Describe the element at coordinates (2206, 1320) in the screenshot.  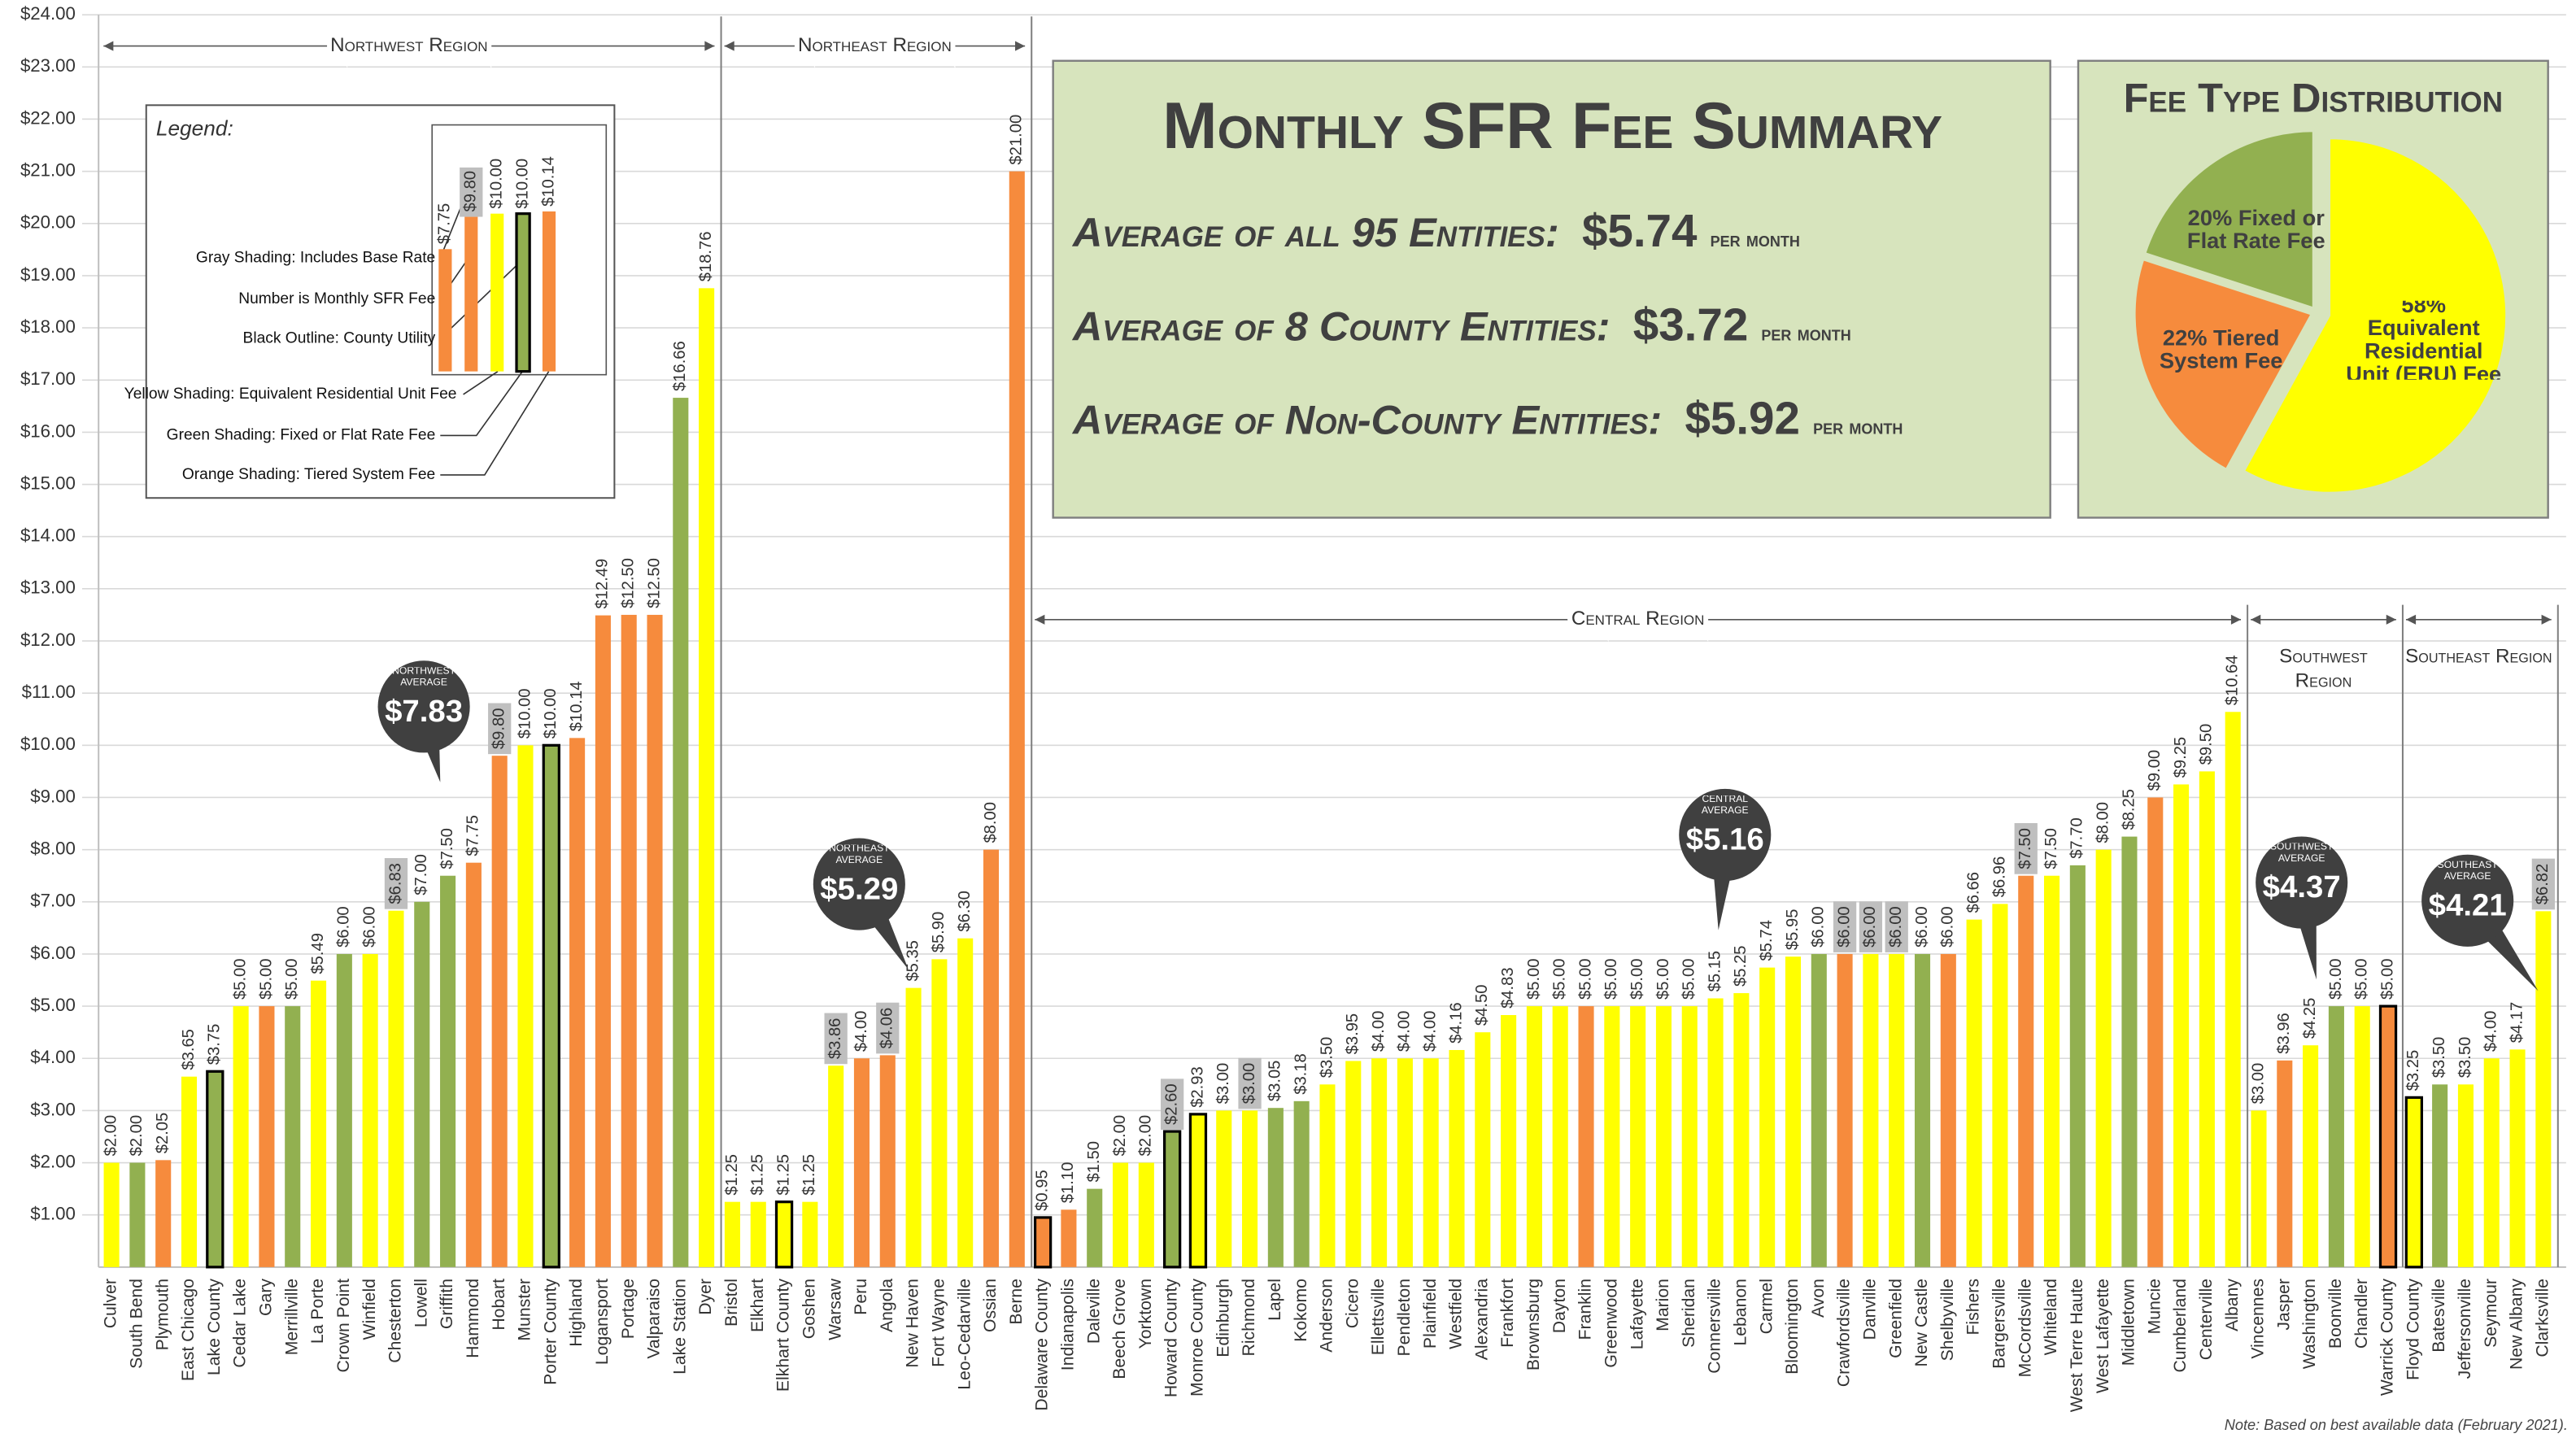
I see `x-tick-label: Centerville` at that location.